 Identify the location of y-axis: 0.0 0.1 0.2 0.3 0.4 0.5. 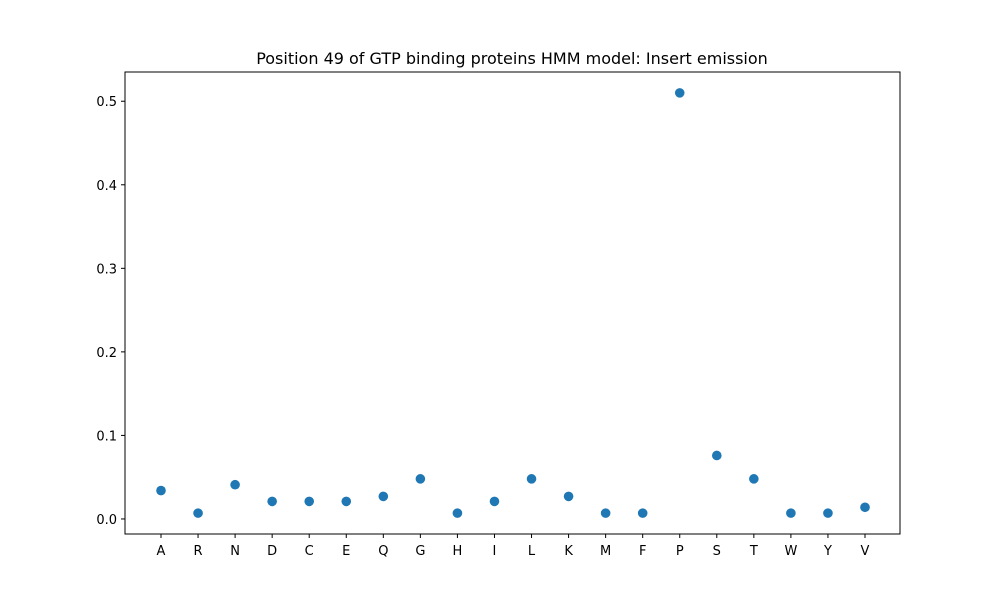
(110, 311).